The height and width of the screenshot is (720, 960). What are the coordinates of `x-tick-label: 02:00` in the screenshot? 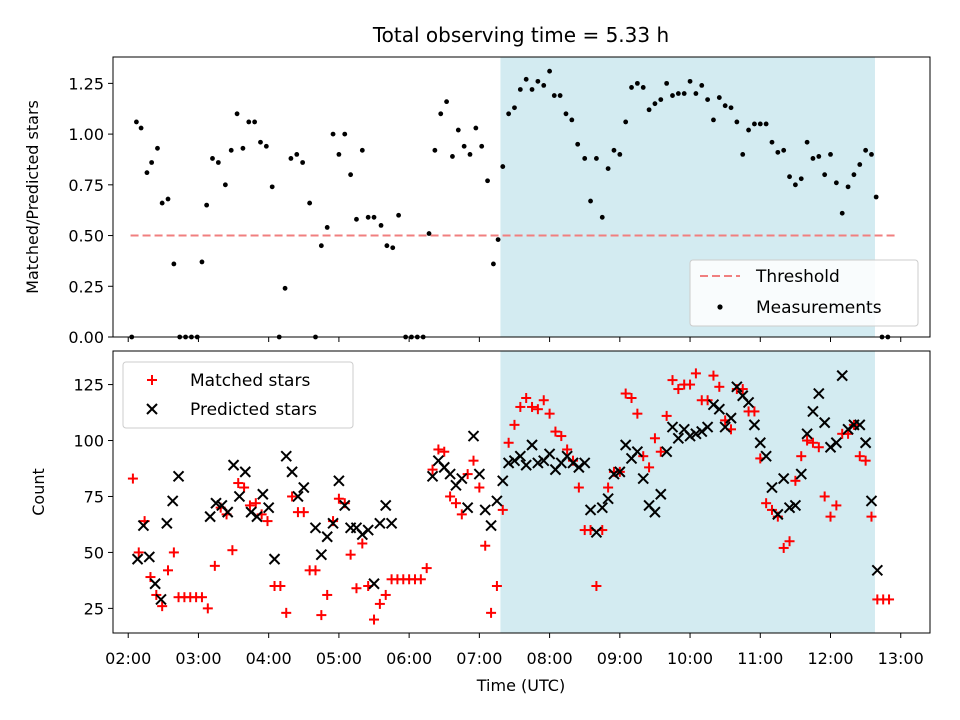 It's located at (128, 658).